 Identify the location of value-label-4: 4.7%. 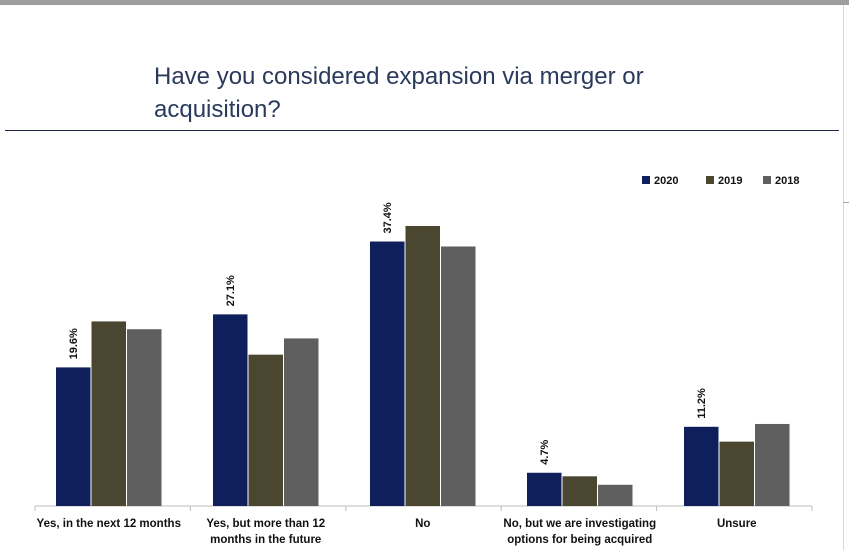
(545, 451).